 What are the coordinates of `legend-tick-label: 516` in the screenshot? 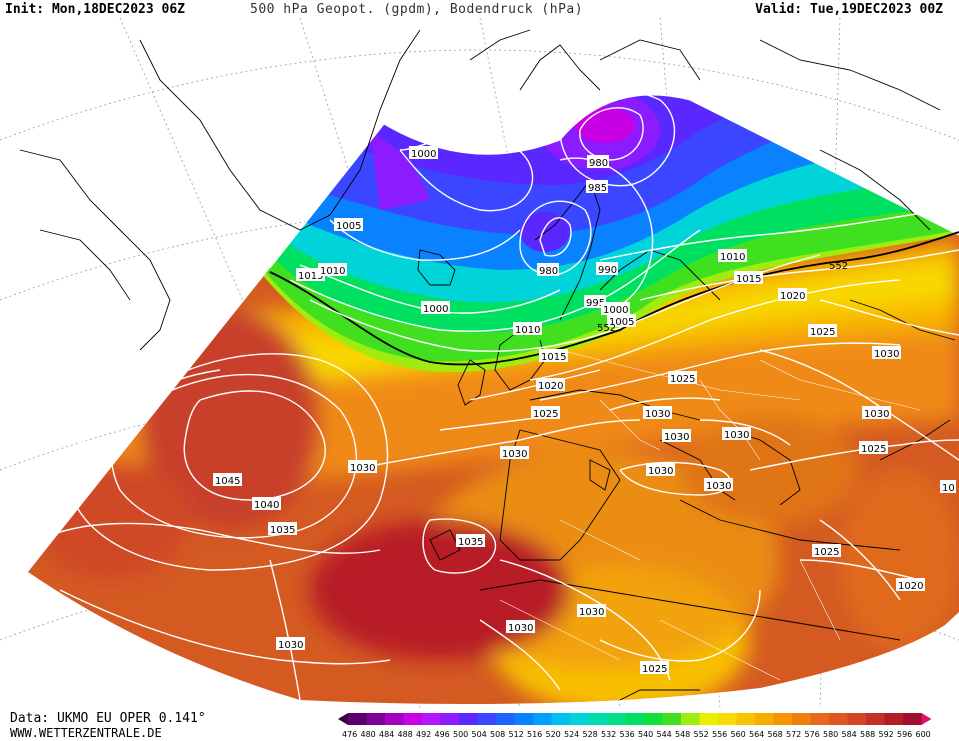 It's located at (534, 734).